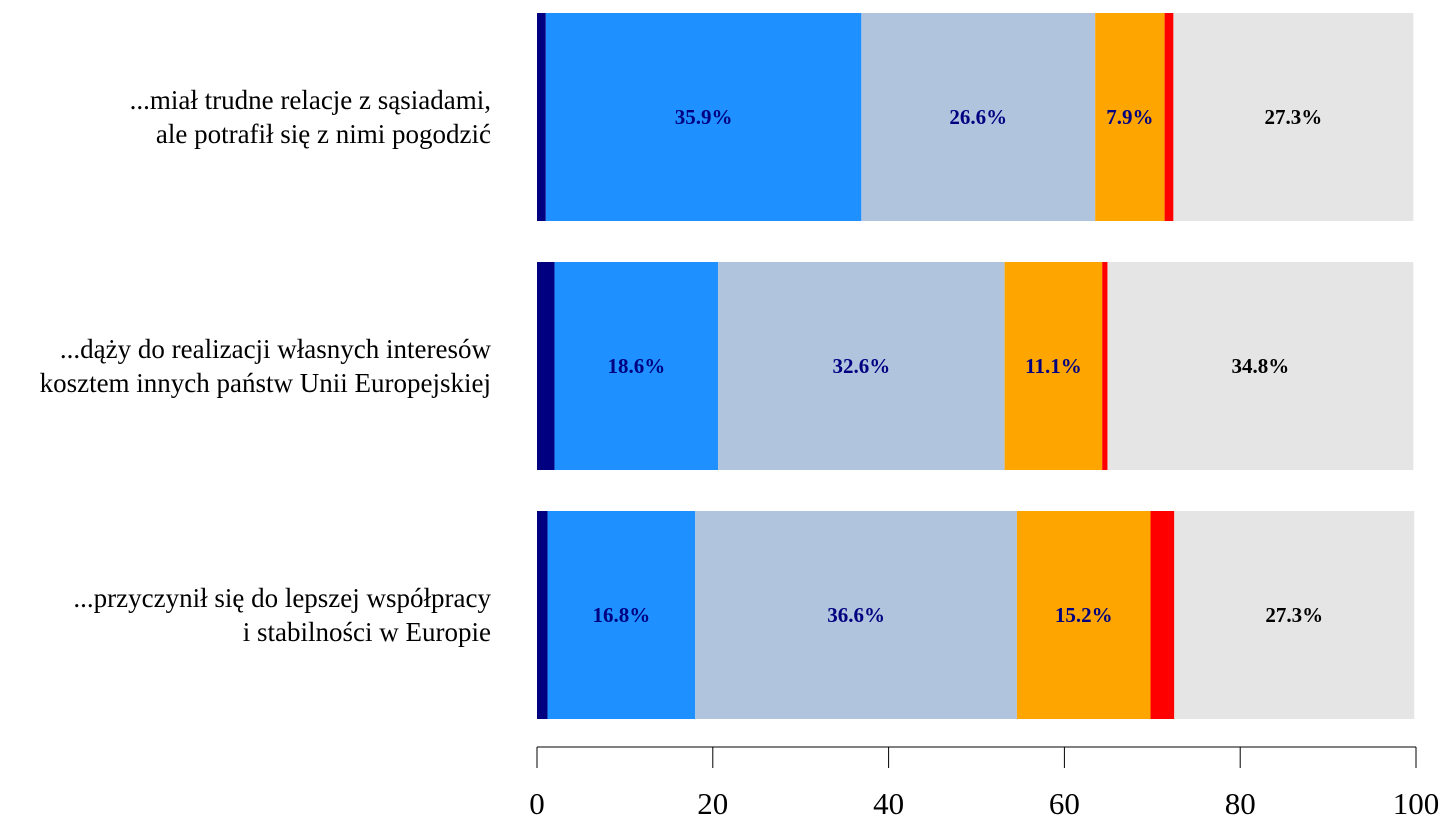 This screenshot has width=1444, height=821. Describe the element at coordinates (367, 632) in the screenshot. I see `category-label-3-line-2: i stabilności w Europie` at that location.